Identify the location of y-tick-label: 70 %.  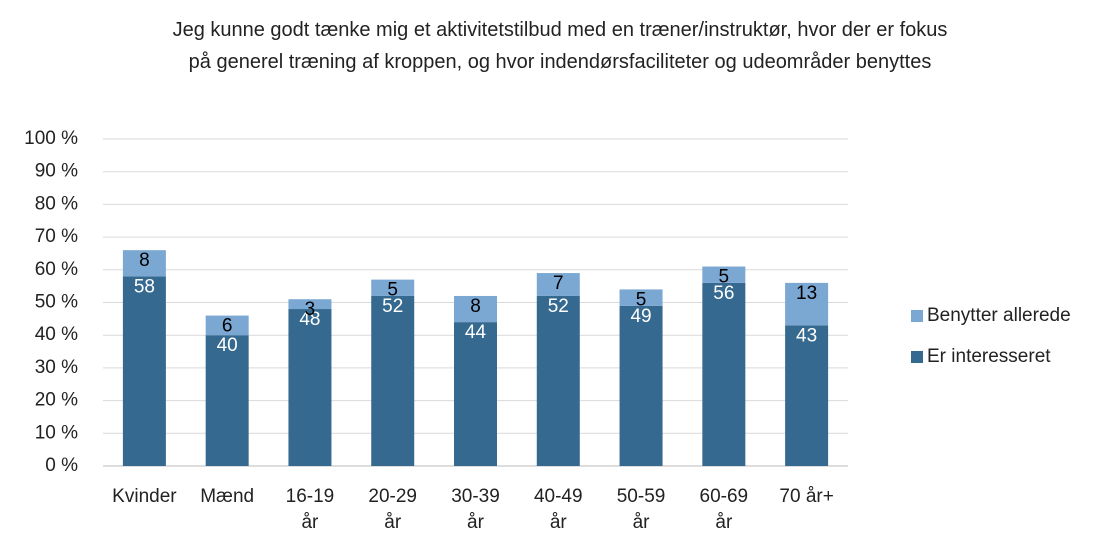
(56, 236).